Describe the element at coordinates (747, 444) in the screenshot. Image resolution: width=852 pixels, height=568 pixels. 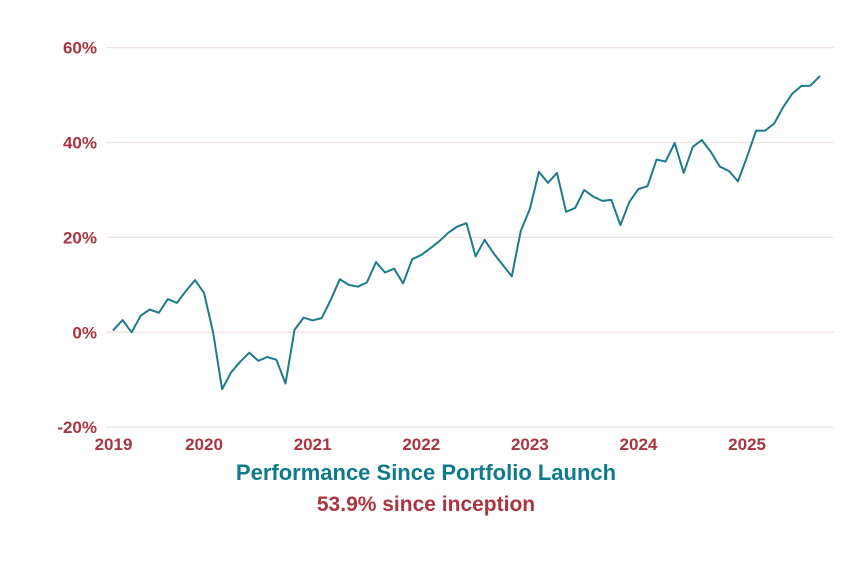
I see `x-tick-label-2025: 2025` at that location.